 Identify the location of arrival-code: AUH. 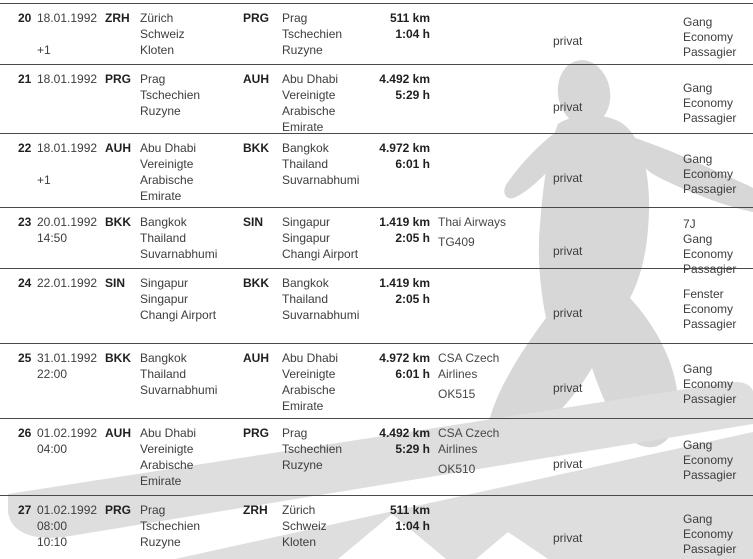
(256, 358).